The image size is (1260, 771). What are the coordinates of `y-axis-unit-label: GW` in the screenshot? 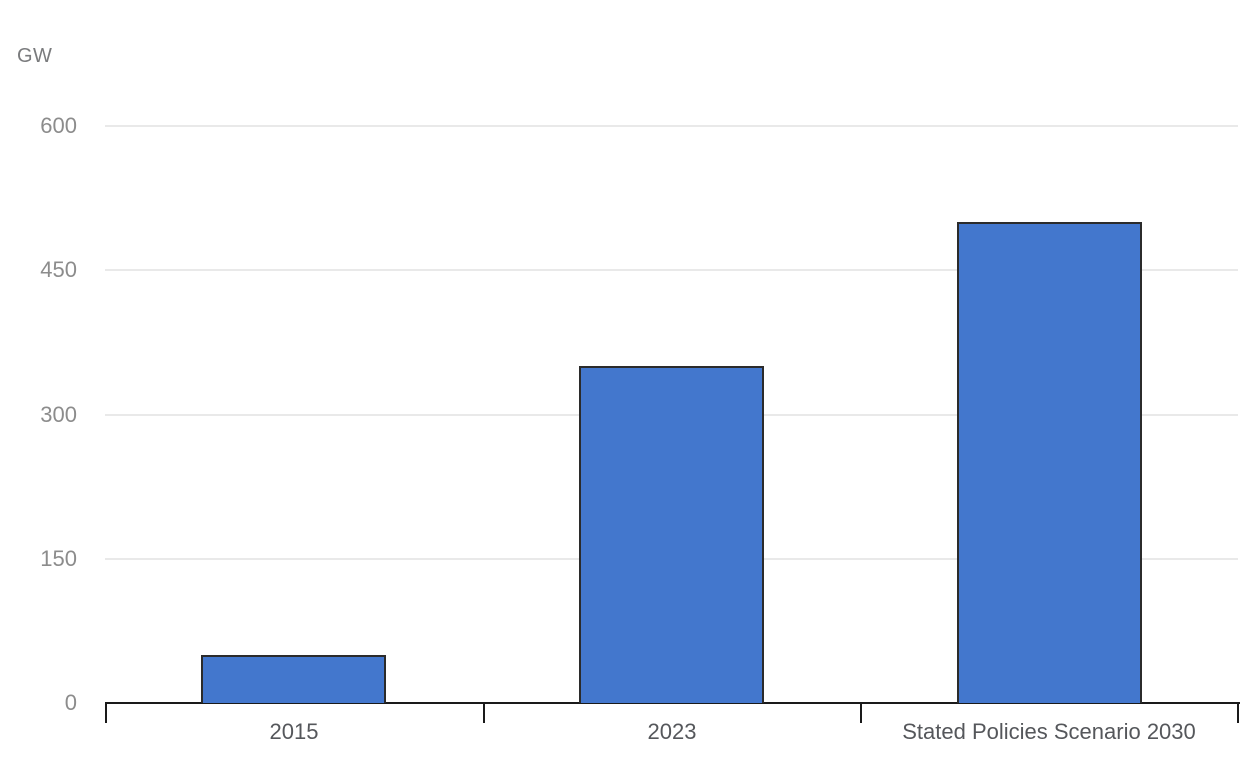 It's located at (35, 56).